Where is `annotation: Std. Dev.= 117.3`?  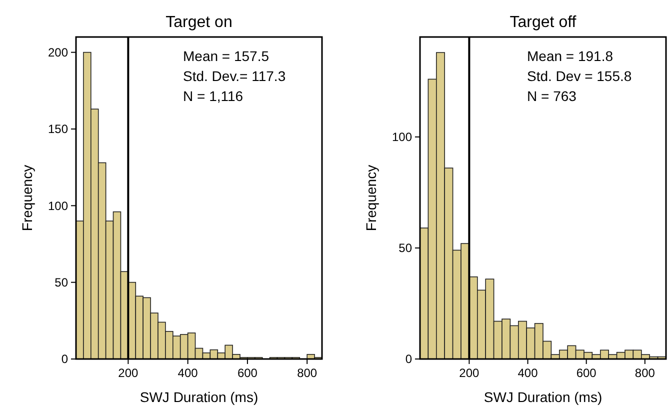 annotation: Std. Dev.= 117.3 is located at coordinates (234, 76).